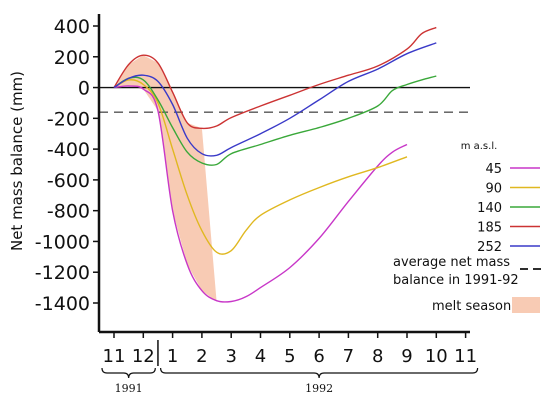 The width and height of the screenshot is (550, 402). Describe the element at coordinates (62, 304) in the screenshot. I see `y-tick-label: -1400` at that location.